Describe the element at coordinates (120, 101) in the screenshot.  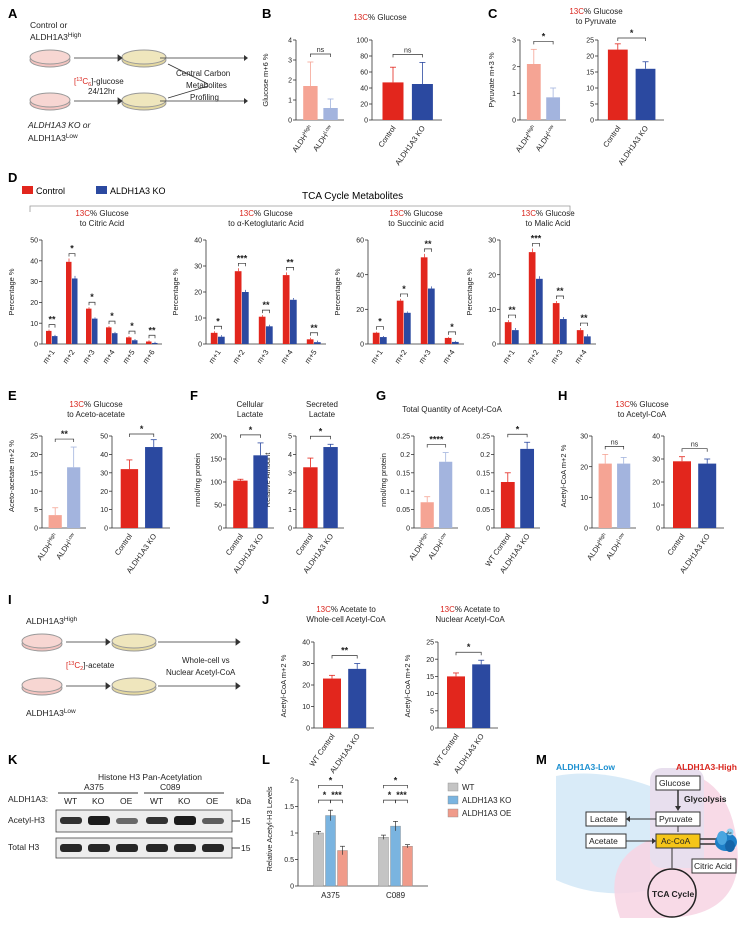
I see `arrow-a2-head` at that location.